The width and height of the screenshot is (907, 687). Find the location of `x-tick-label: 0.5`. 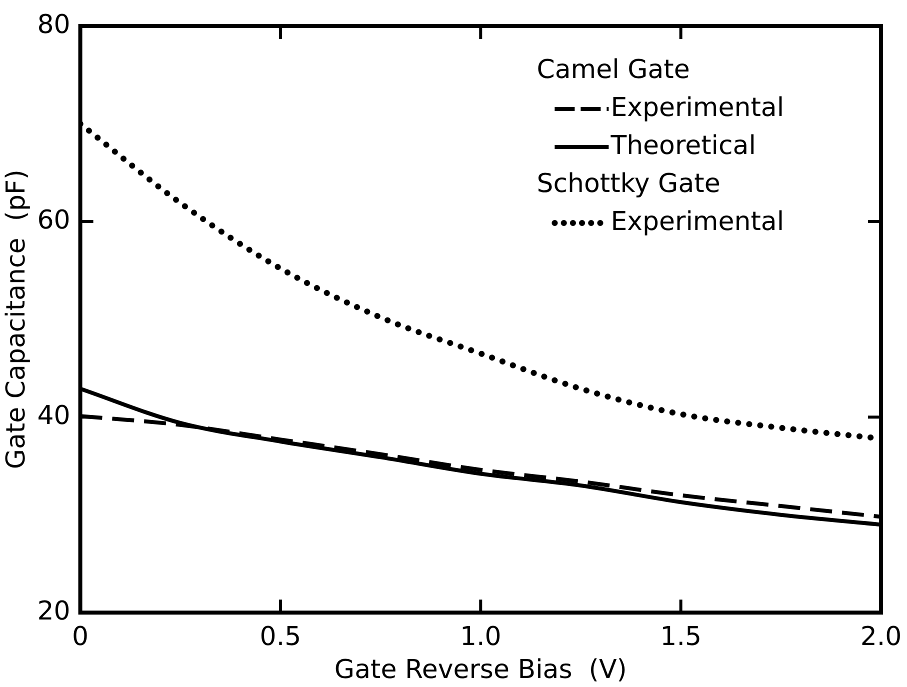

x-tick-label: 0.5 is located at coordinates (281, 637).